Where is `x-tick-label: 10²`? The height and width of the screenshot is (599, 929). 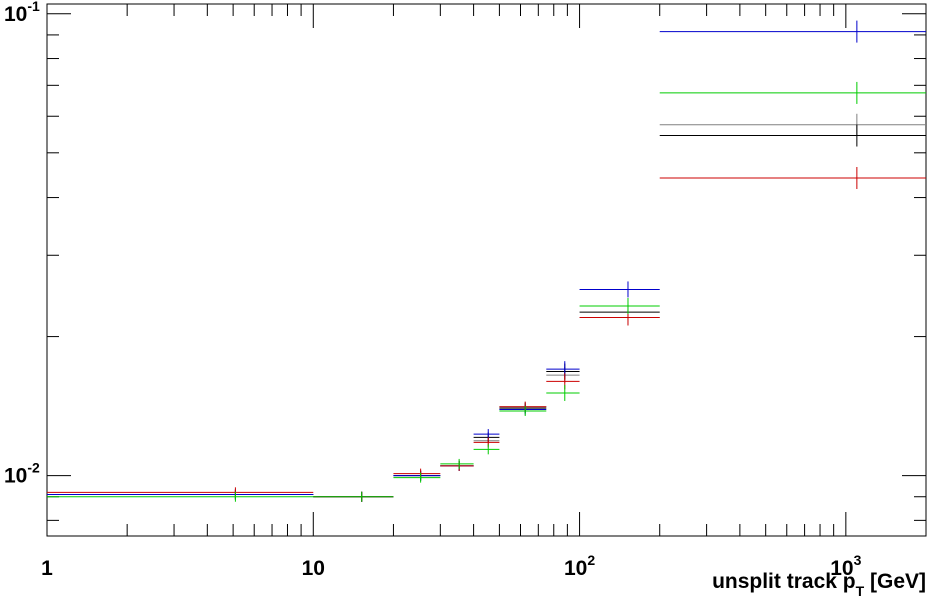
x-tick-label: 10² is located at coordinates (579, 566).